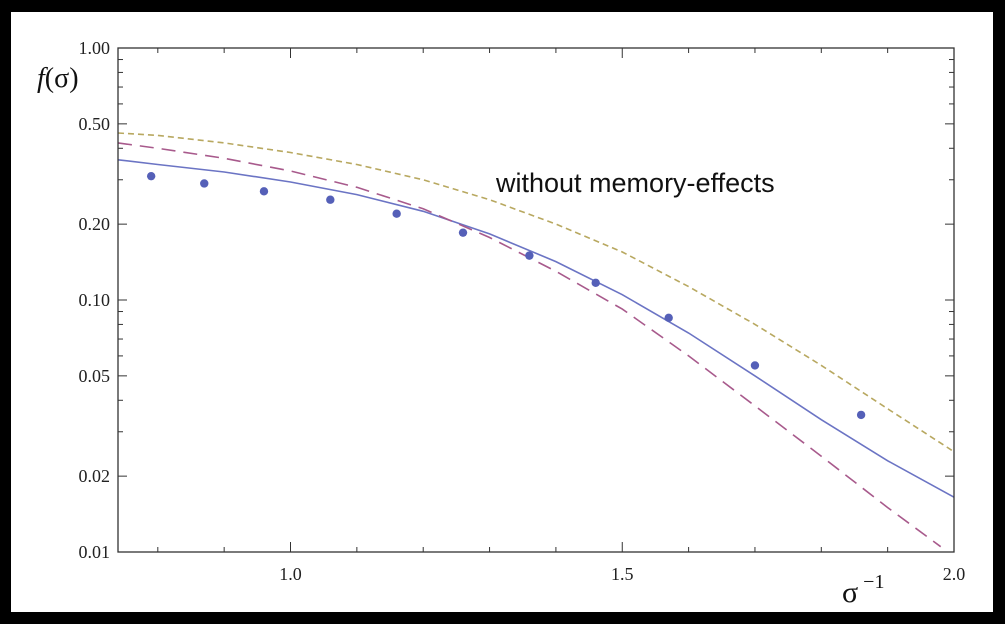  What do you see at coordinates (62, 78) in the screenshot?
I see `y-axis-arg: (σ)` at bounding box center [62, 78].